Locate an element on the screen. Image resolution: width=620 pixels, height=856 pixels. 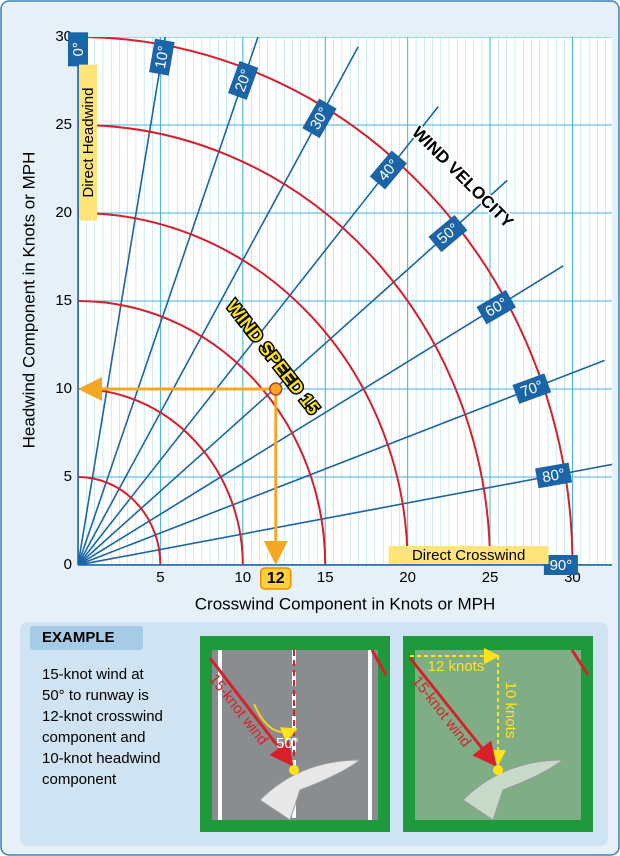
angle-label: 70° is located at coordinates (532, 388).